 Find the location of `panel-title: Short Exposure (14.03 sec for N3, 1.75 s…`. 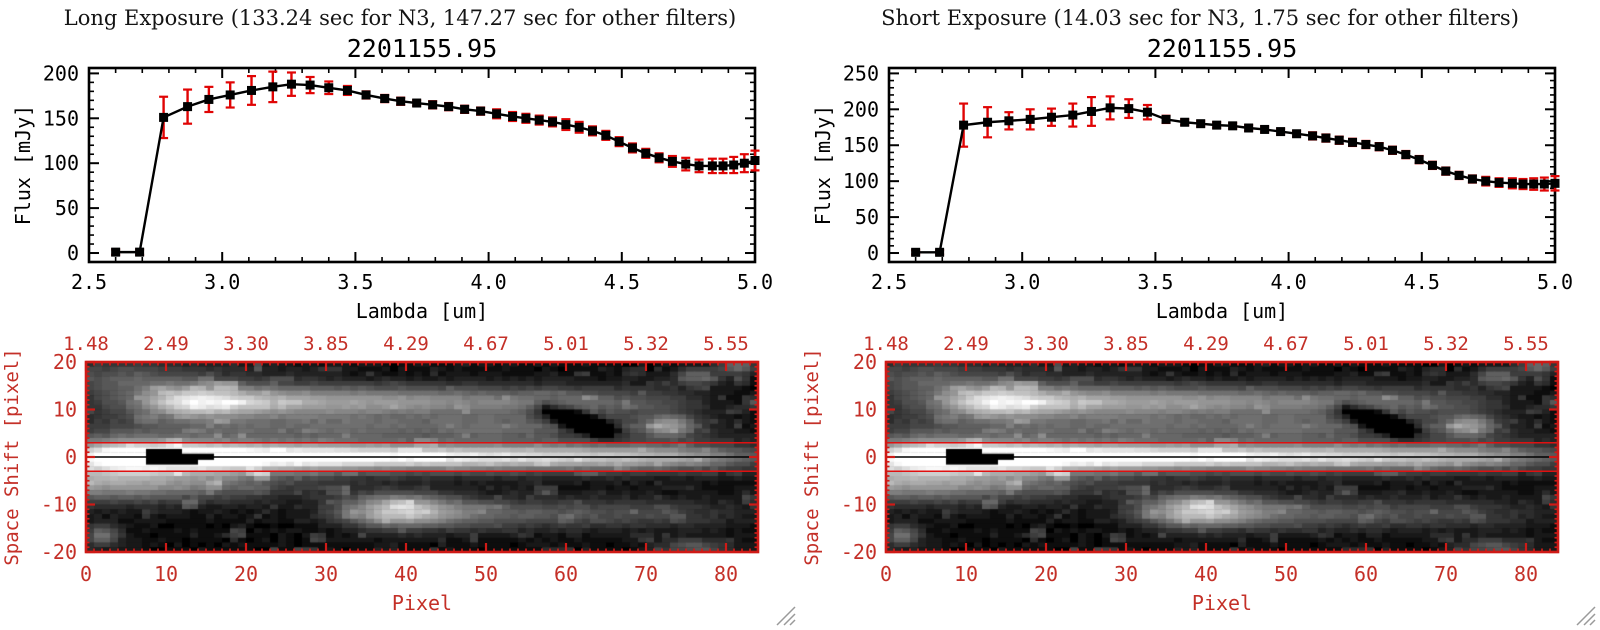

panel-title: Short Exposure (14.03 sec for N3, 1.75 s… is located at coordinates (1200, 18).